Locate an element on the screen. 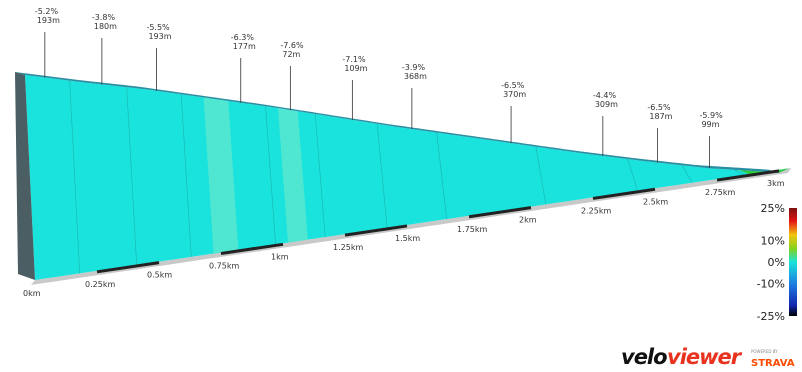  segment-grade-11: -5.9% is located at coordinates (711, 115).